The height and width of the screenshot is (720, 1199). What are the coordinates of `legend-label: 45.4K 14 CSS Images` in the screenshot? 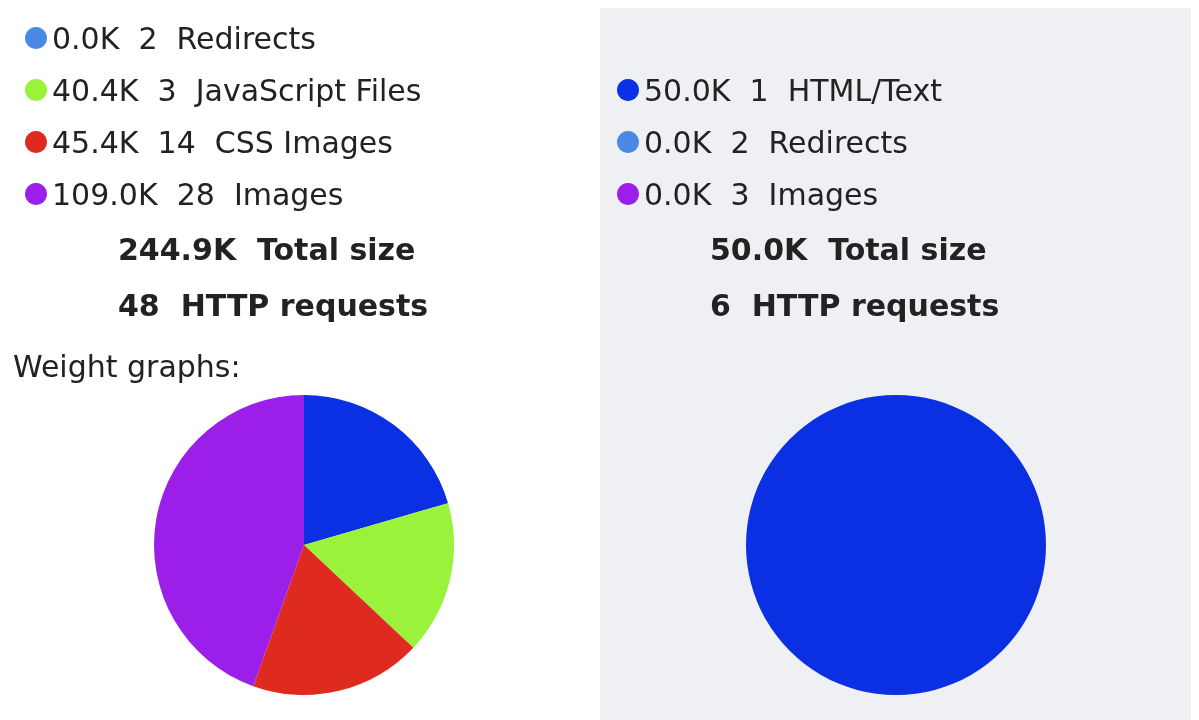 It's located at (222, 142).